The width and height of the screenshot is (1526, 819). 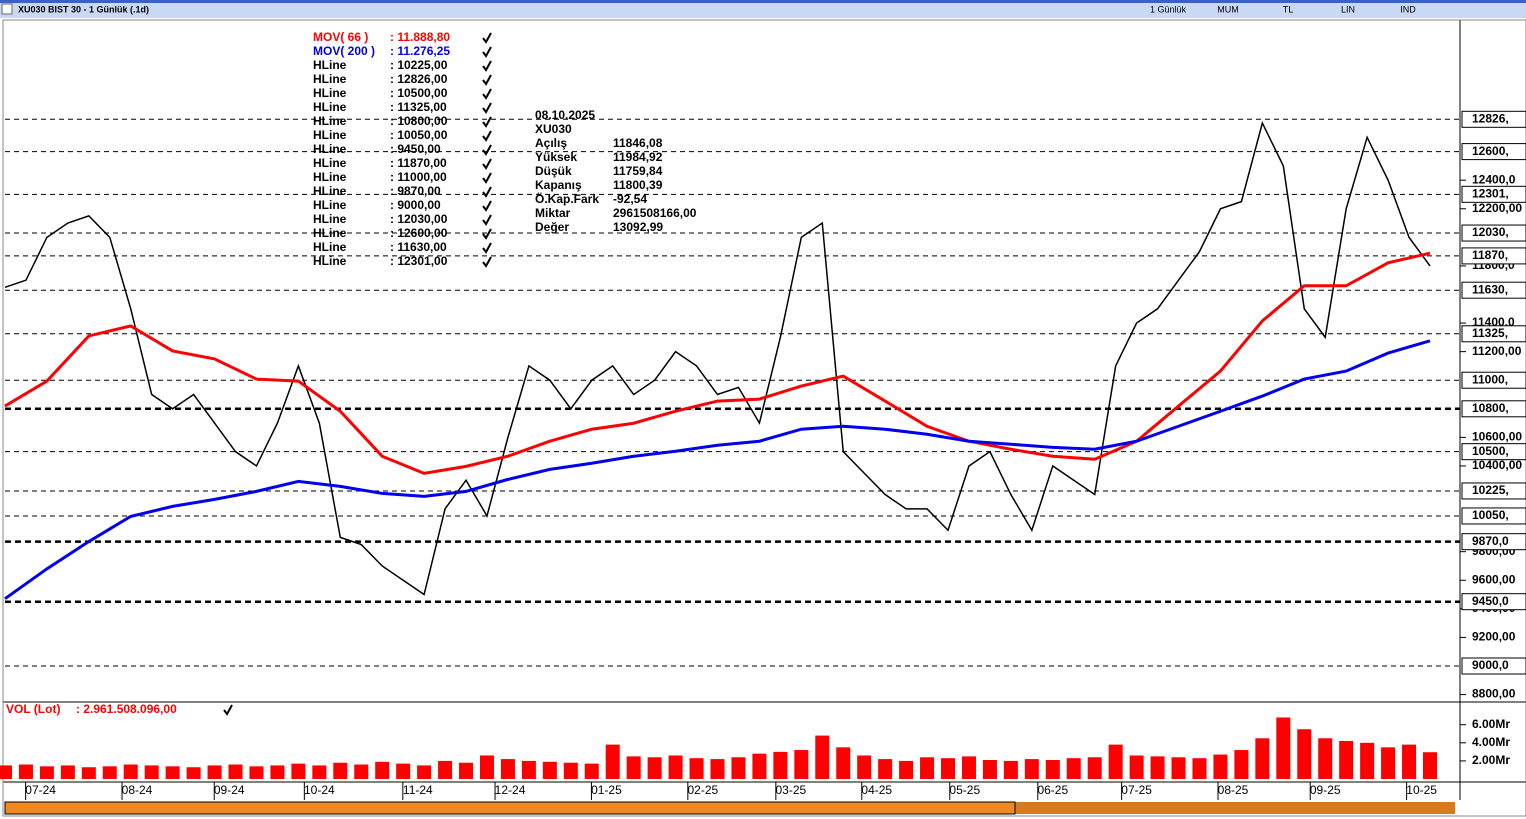 I want to click on x-tick-label: 03-25, so click(x=790, y=790).